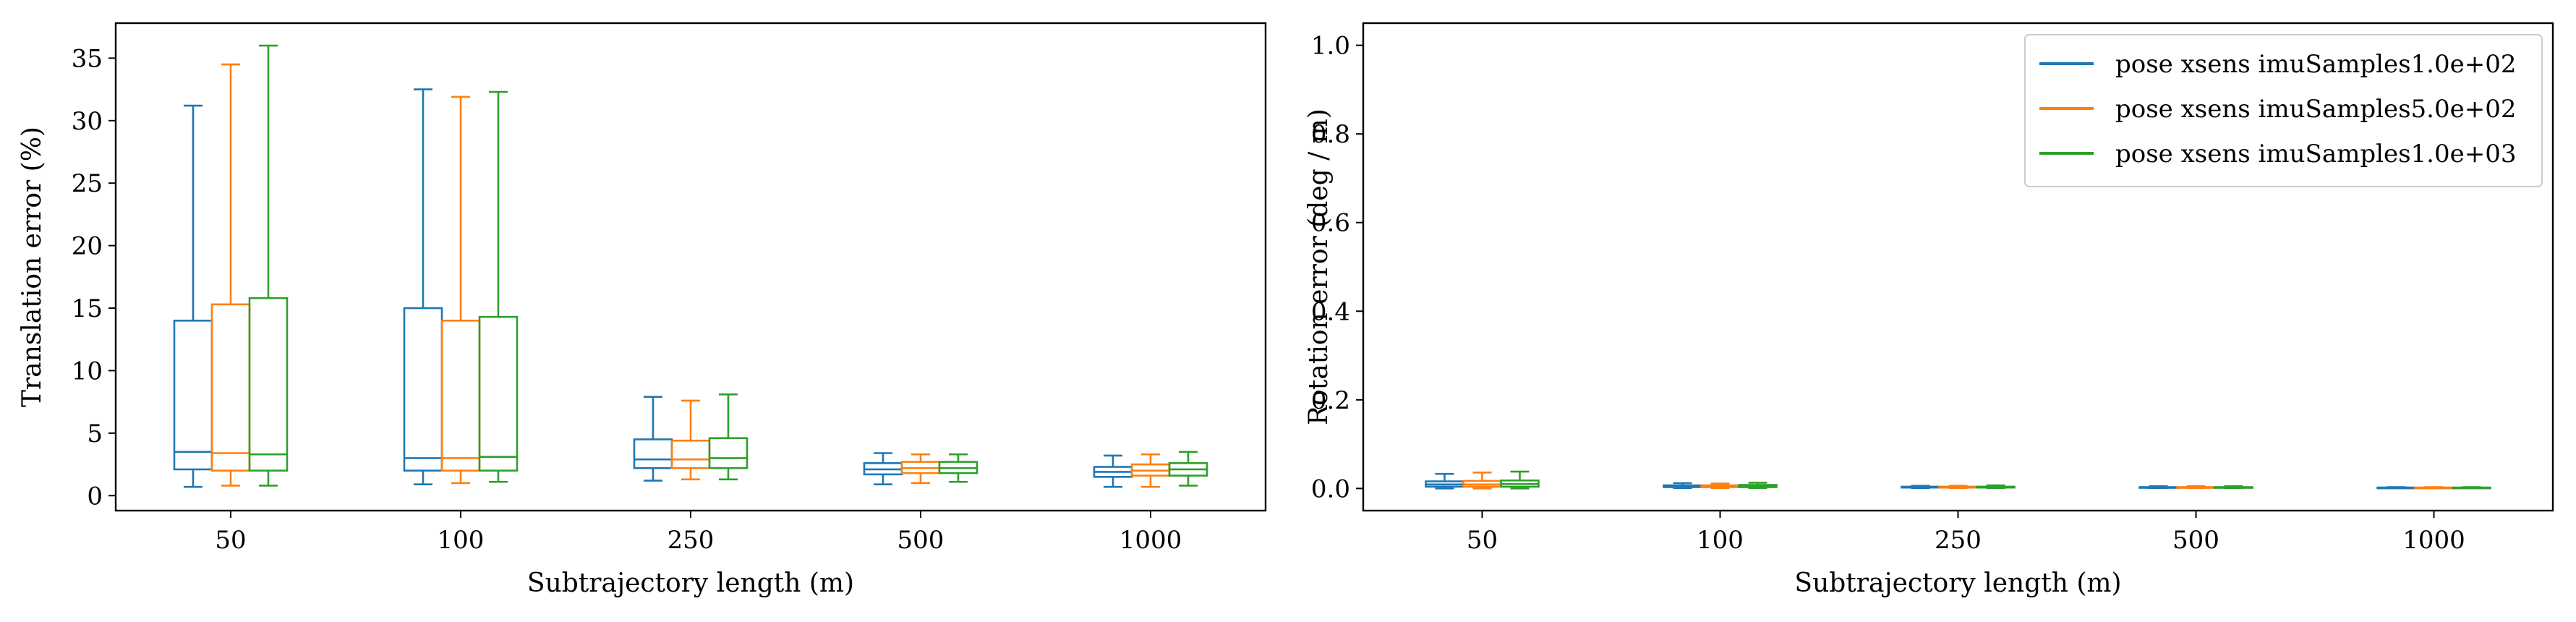 The height and width of the screenshot is (622, 2576). I want to click on y-tick-label: 10, so click(87, 371).